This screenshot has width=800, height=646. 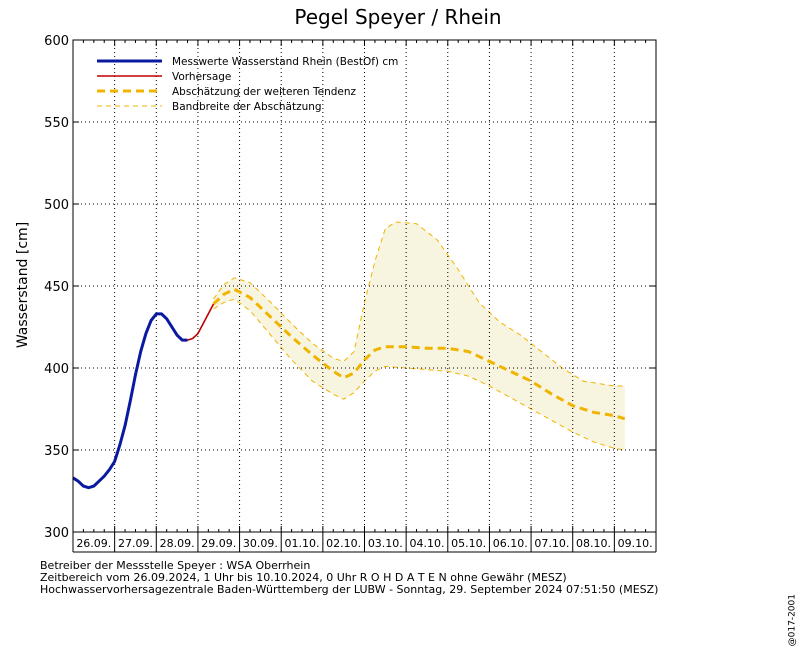 I want to click on y-tick-label-300: 300, so click(x=56, y=533).